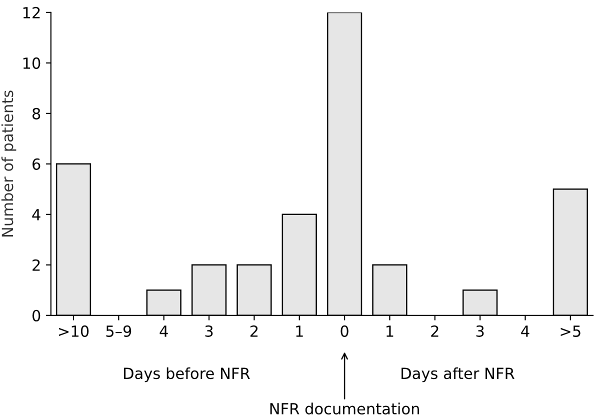 This screenshot has width=599, height=415. Describe the element at coordinates (36, 265) in the screenshot. I see `y-tick-label: 2` at that location.